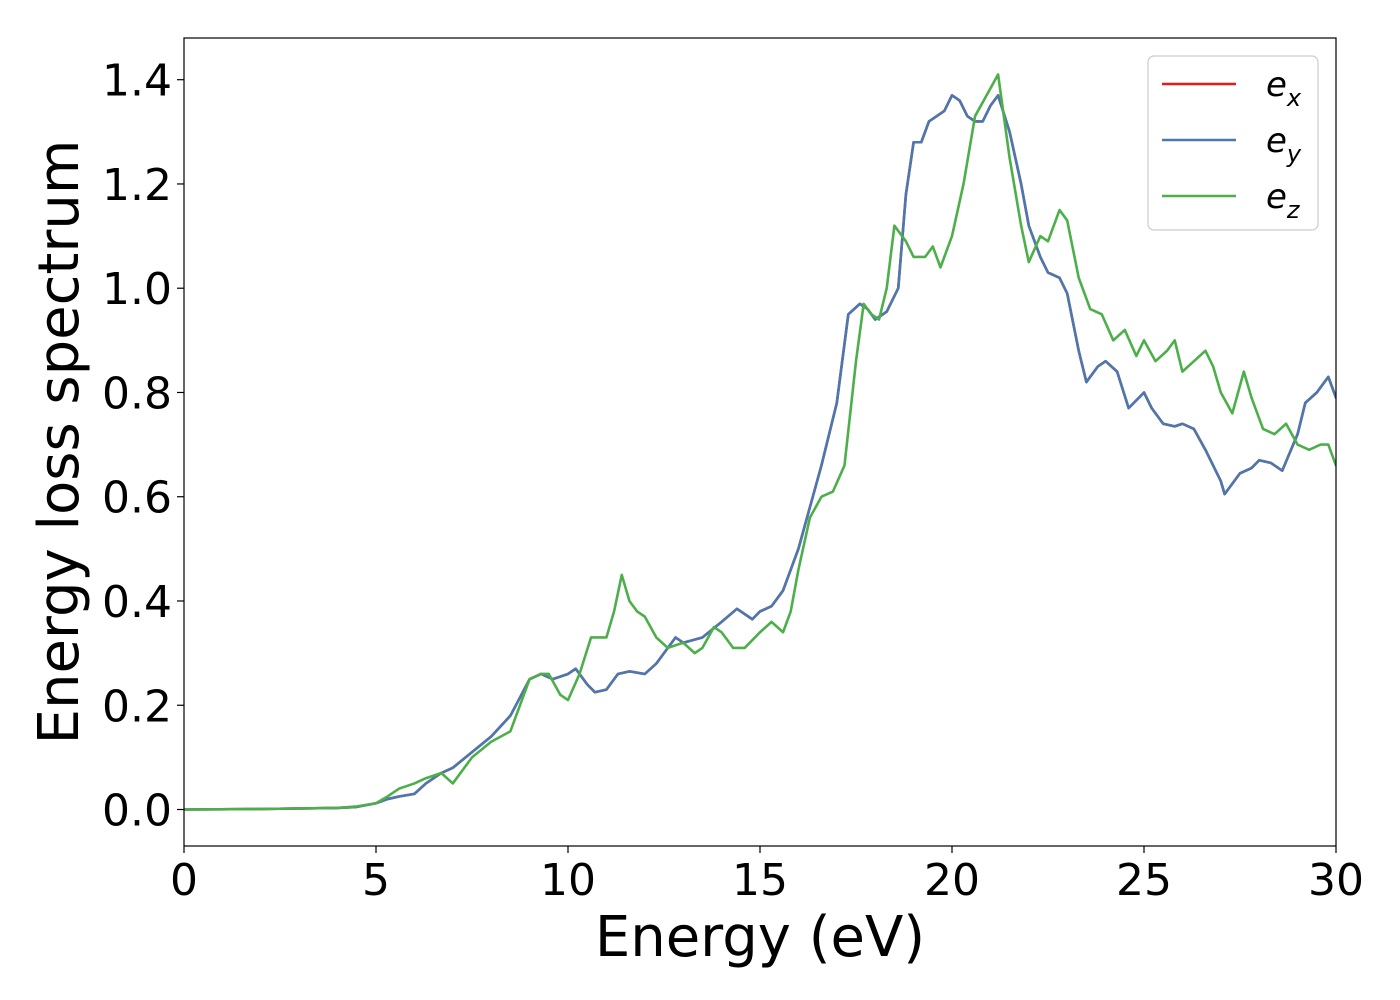 The height and width of the screenshot is (1000, 1400). I want to click on y-tick-label: 0.6, so click(137, 498).